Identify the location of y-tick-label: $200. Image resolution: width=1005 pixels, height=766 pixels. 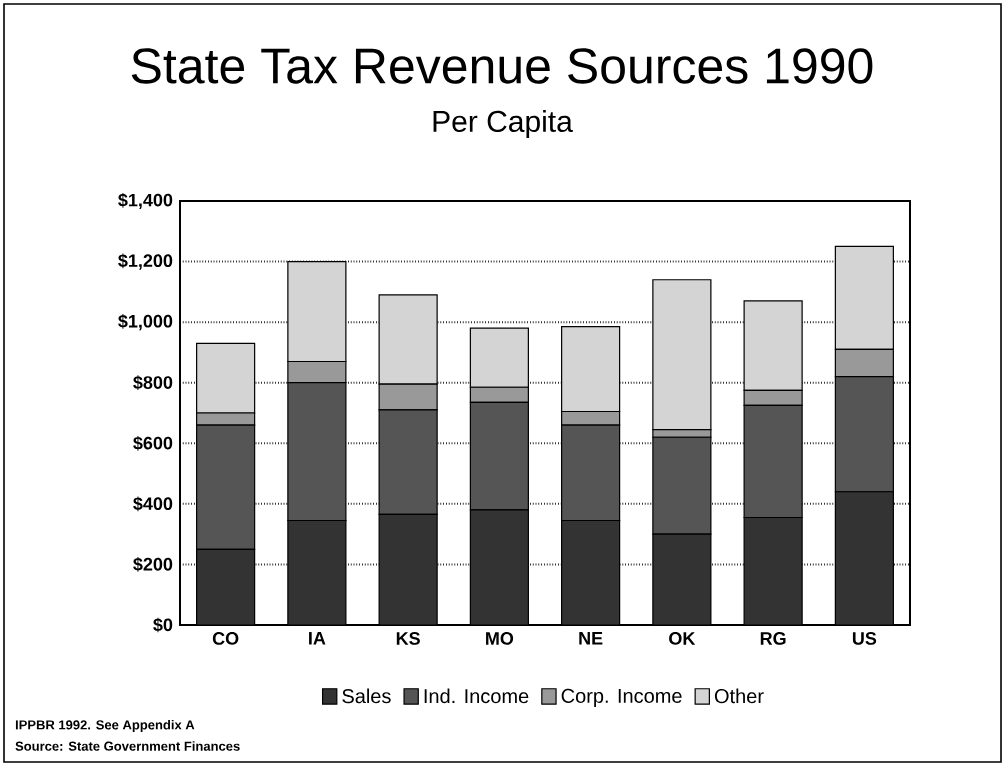
(153, 564).